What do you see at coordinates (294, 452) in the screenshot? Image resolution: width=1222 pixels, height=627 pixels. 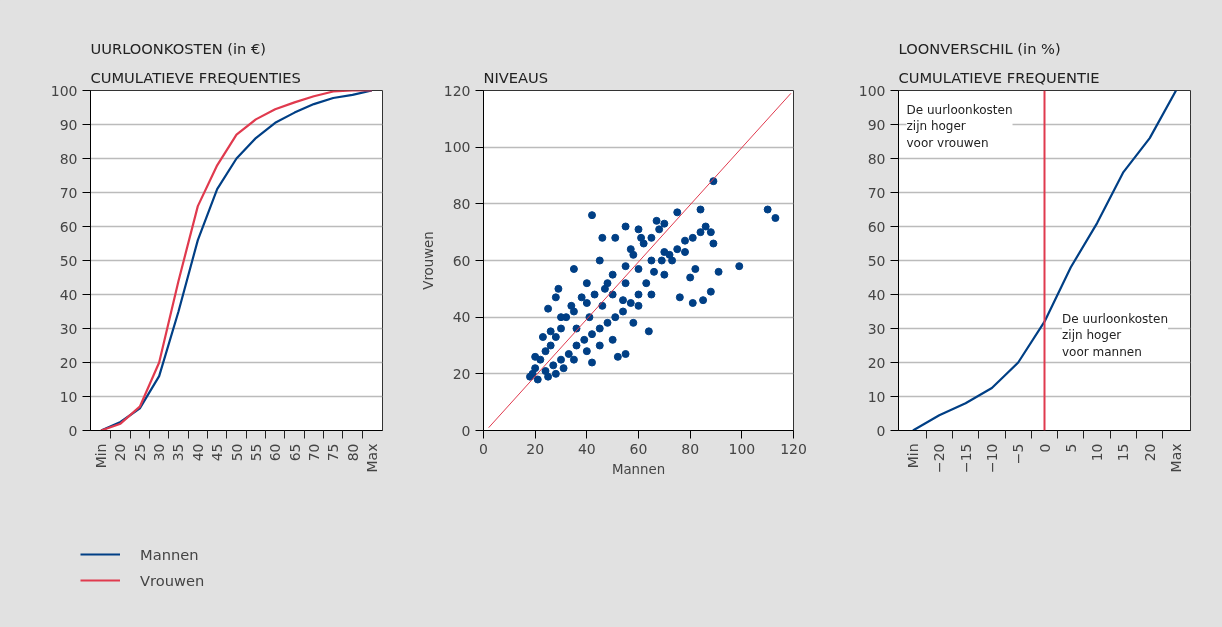 I see `x-tick-label: 65` at bounding box center [294, 452].